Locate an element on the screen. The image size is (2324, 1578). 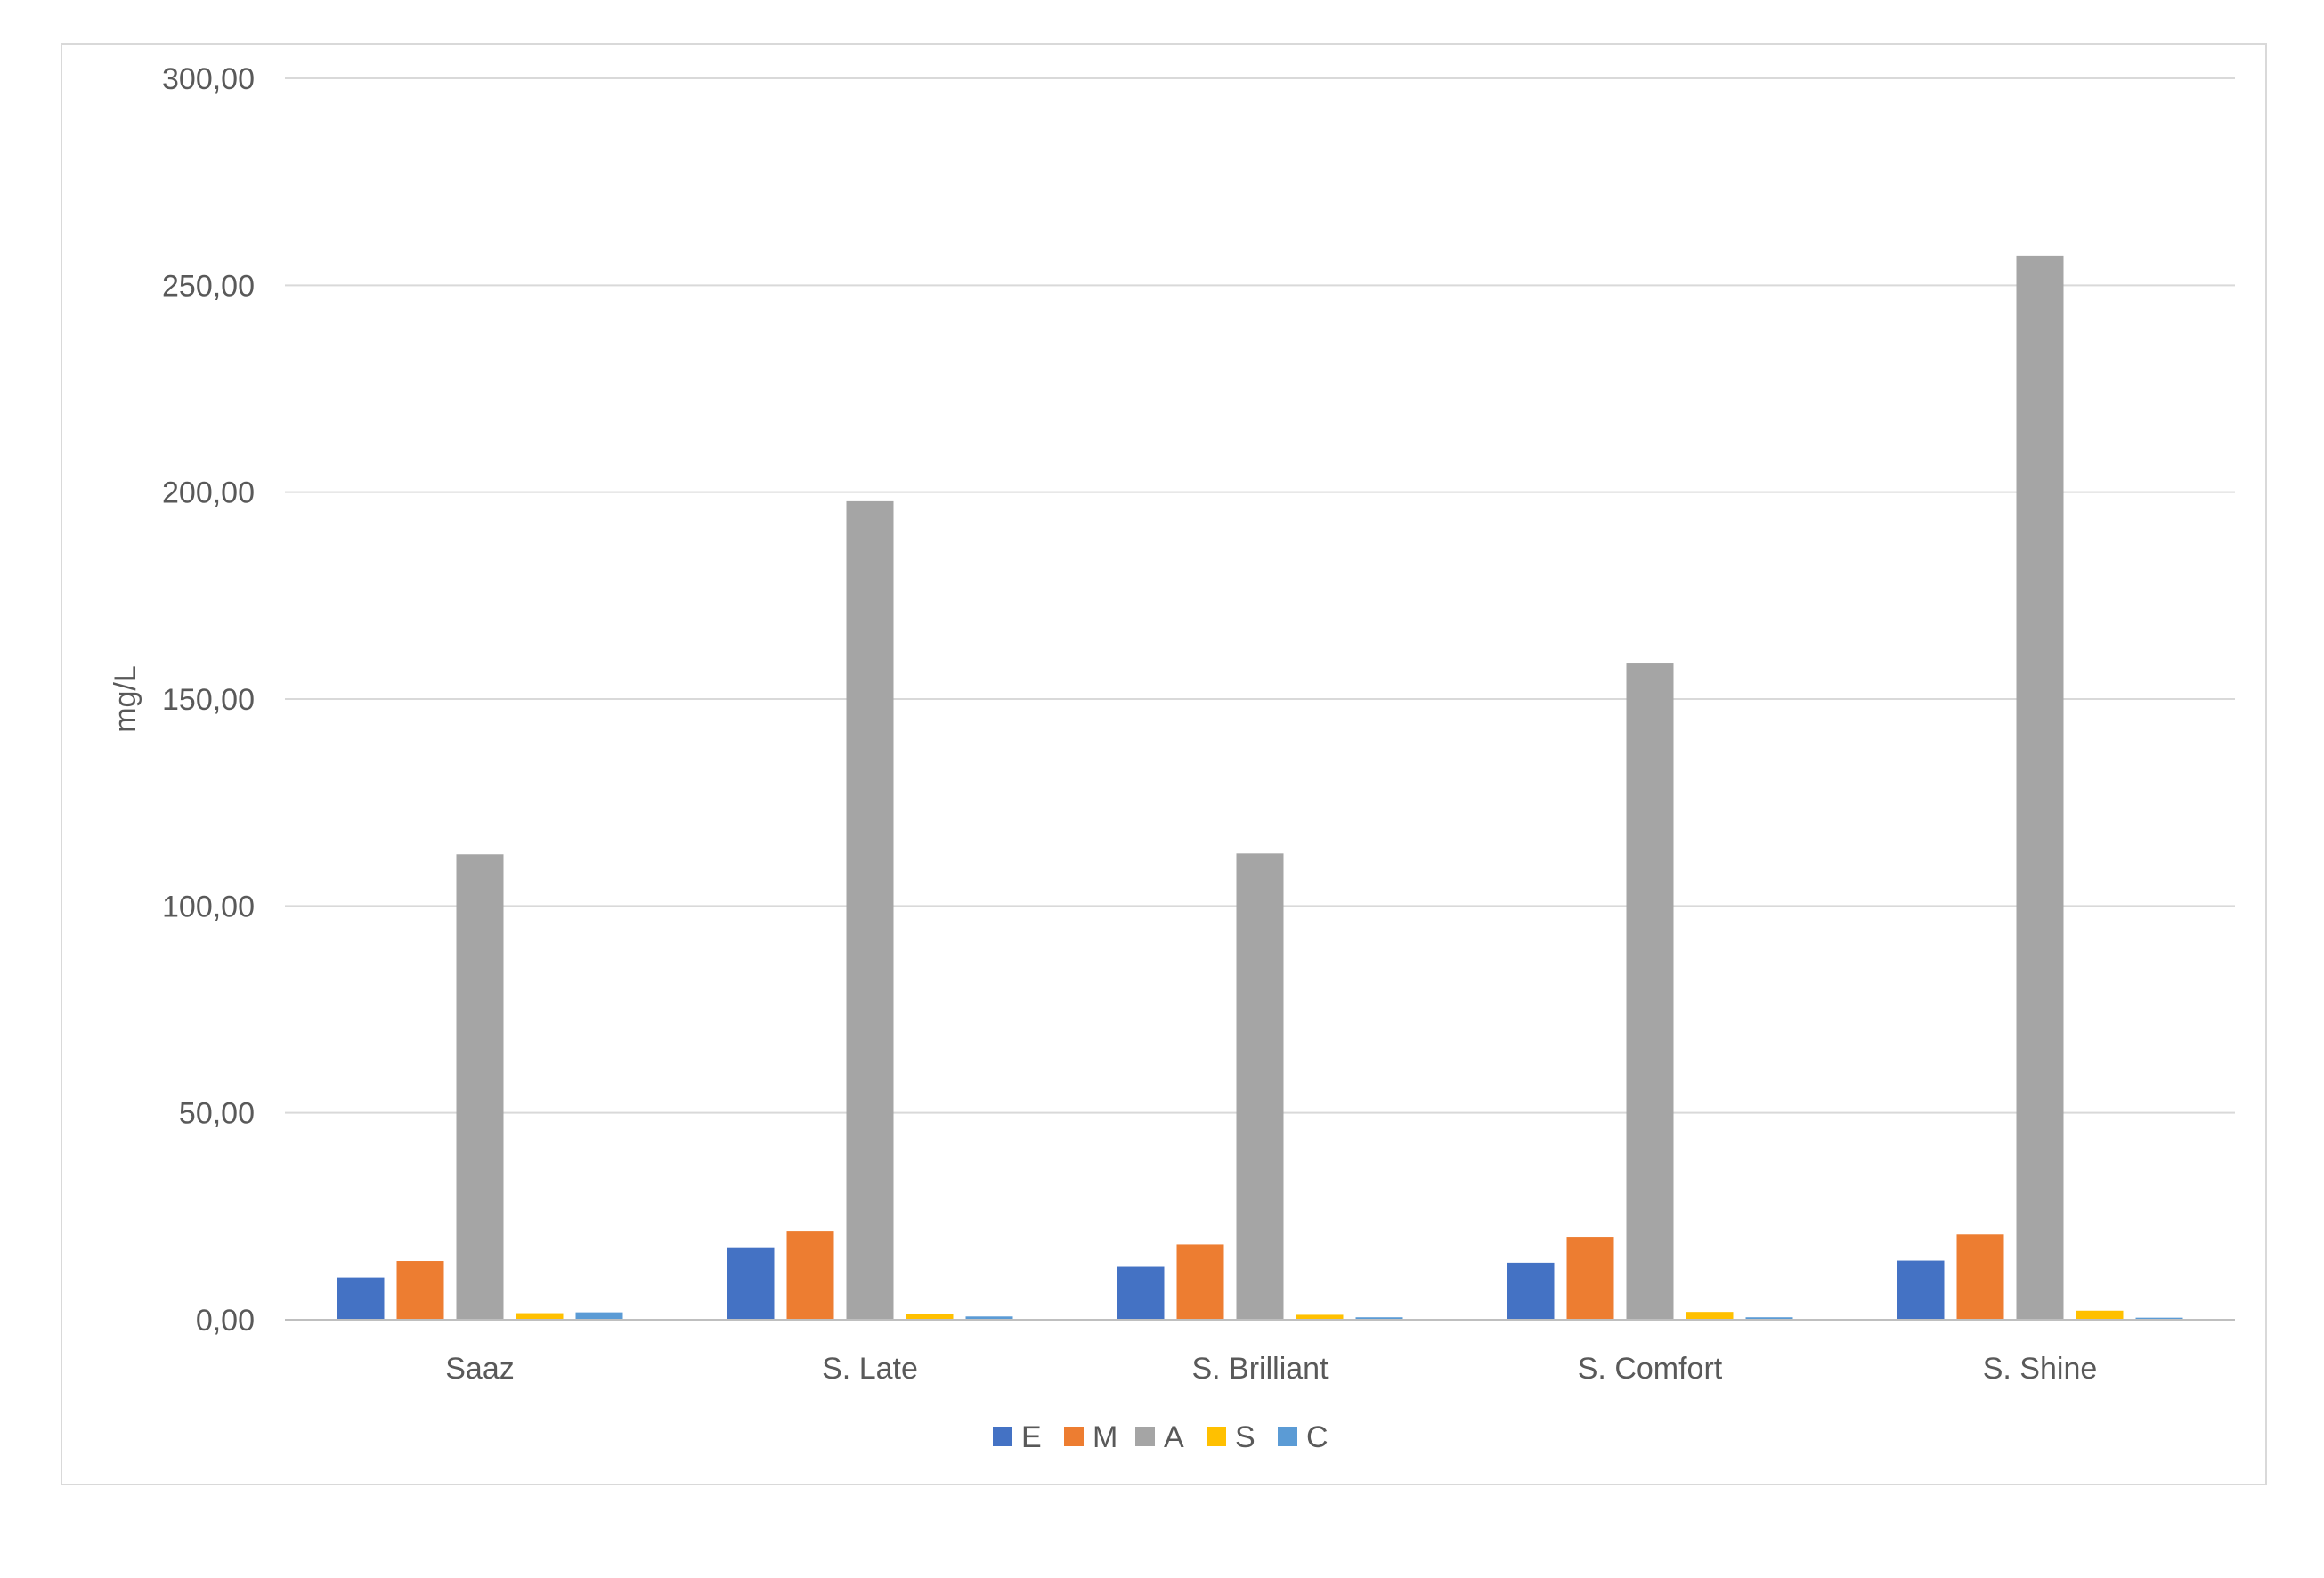
y-tick-label: 0,00 is located at coordinates (226, 1321).